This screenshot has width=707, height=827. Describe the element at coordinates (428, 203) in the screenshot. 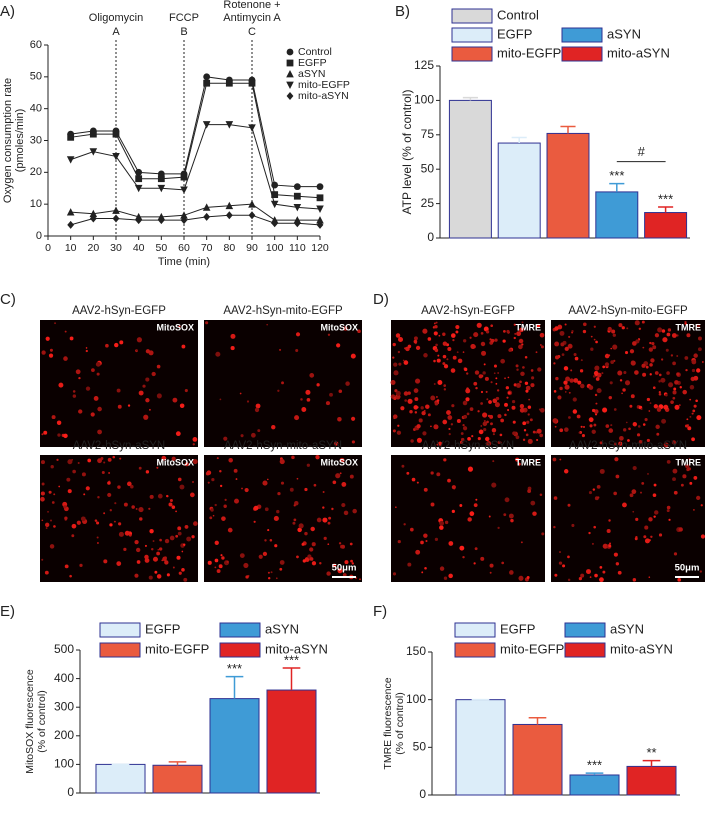

I see `y-tick-label: 25` at that location.